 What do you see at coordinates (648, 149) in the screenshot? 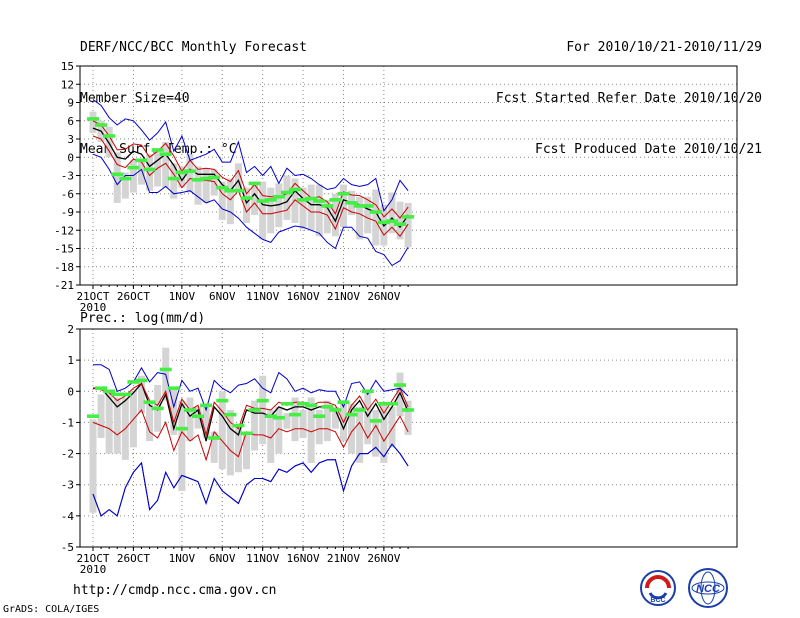
I see `forecast-produced-date: Fcst Produced Date 2010/10/21` at bounding box center [648, 149].